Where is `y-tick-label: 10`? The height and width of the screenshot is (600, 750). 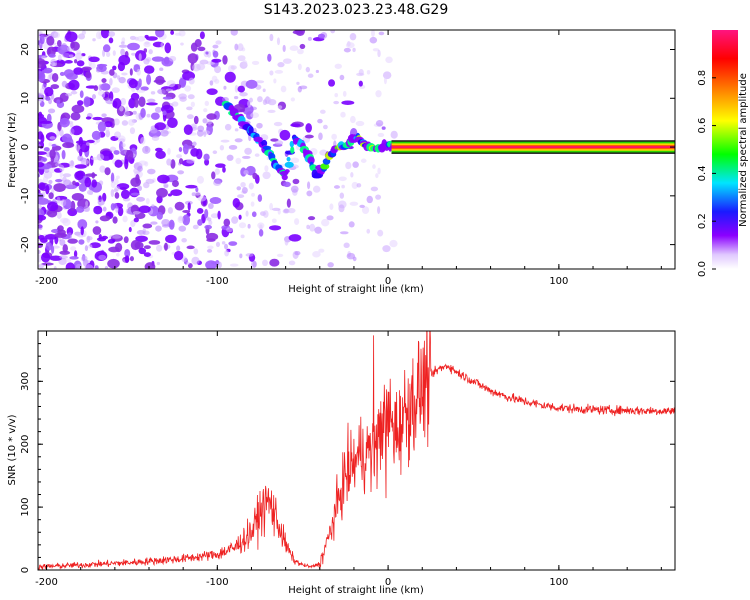
y-tick-label: 10 is located at coordinates (25, 98).